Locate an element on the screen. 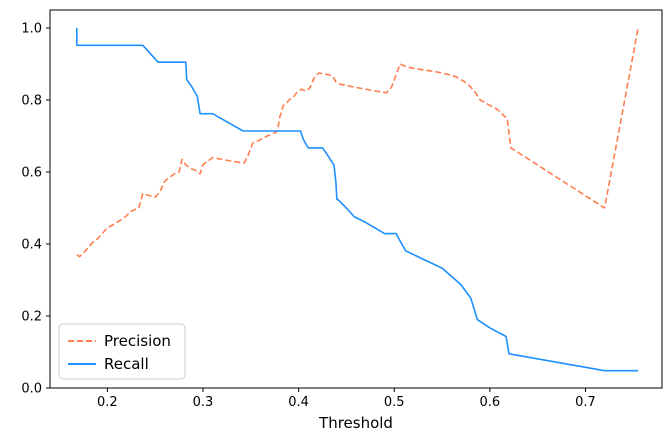 This screenshot has width=671, height=441. x-axis-label: Threshold is located at coordinates (355, 423).